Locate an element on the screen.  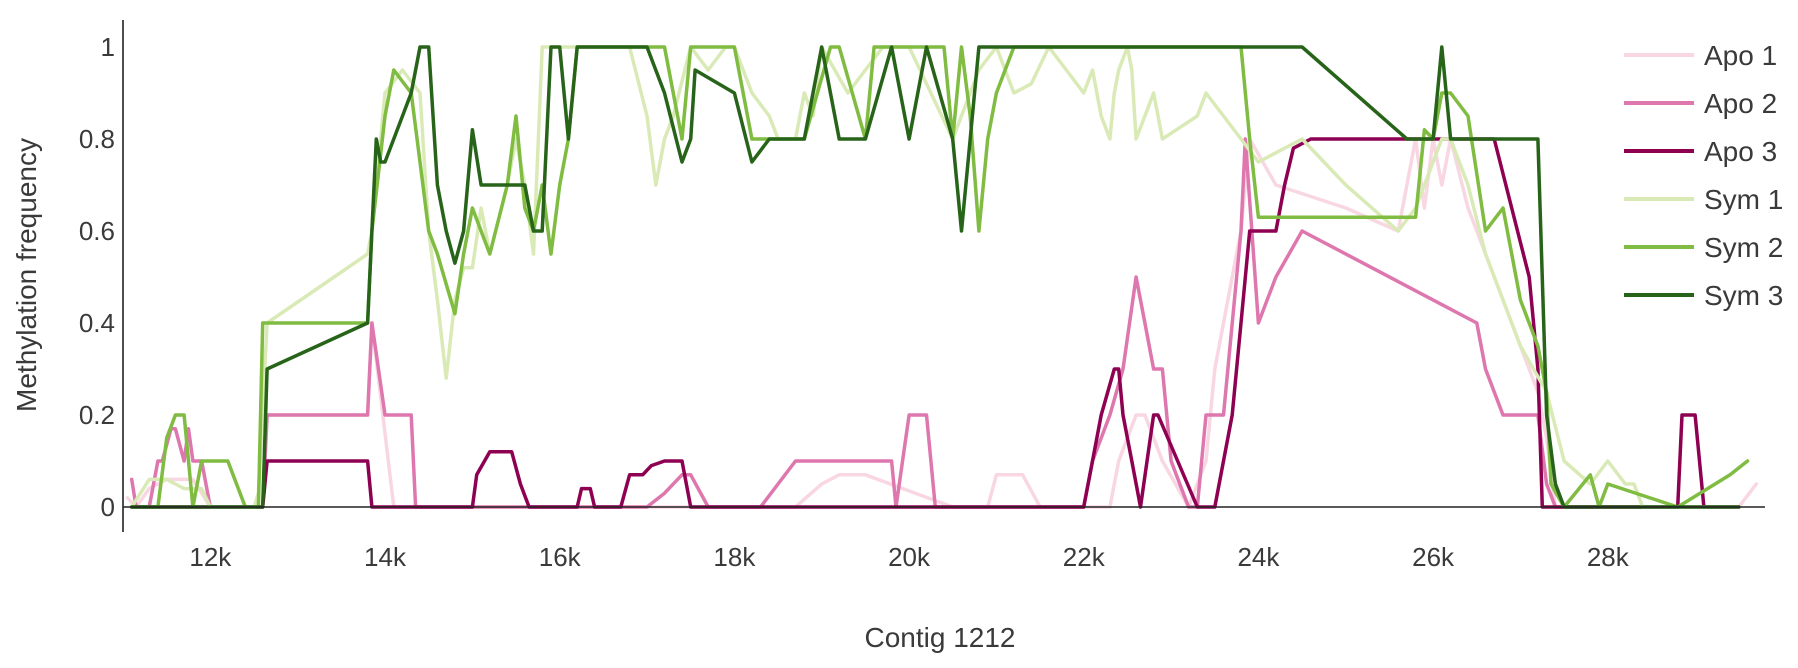
x-tick-label: 24k is located at coordinates (1258, 557).